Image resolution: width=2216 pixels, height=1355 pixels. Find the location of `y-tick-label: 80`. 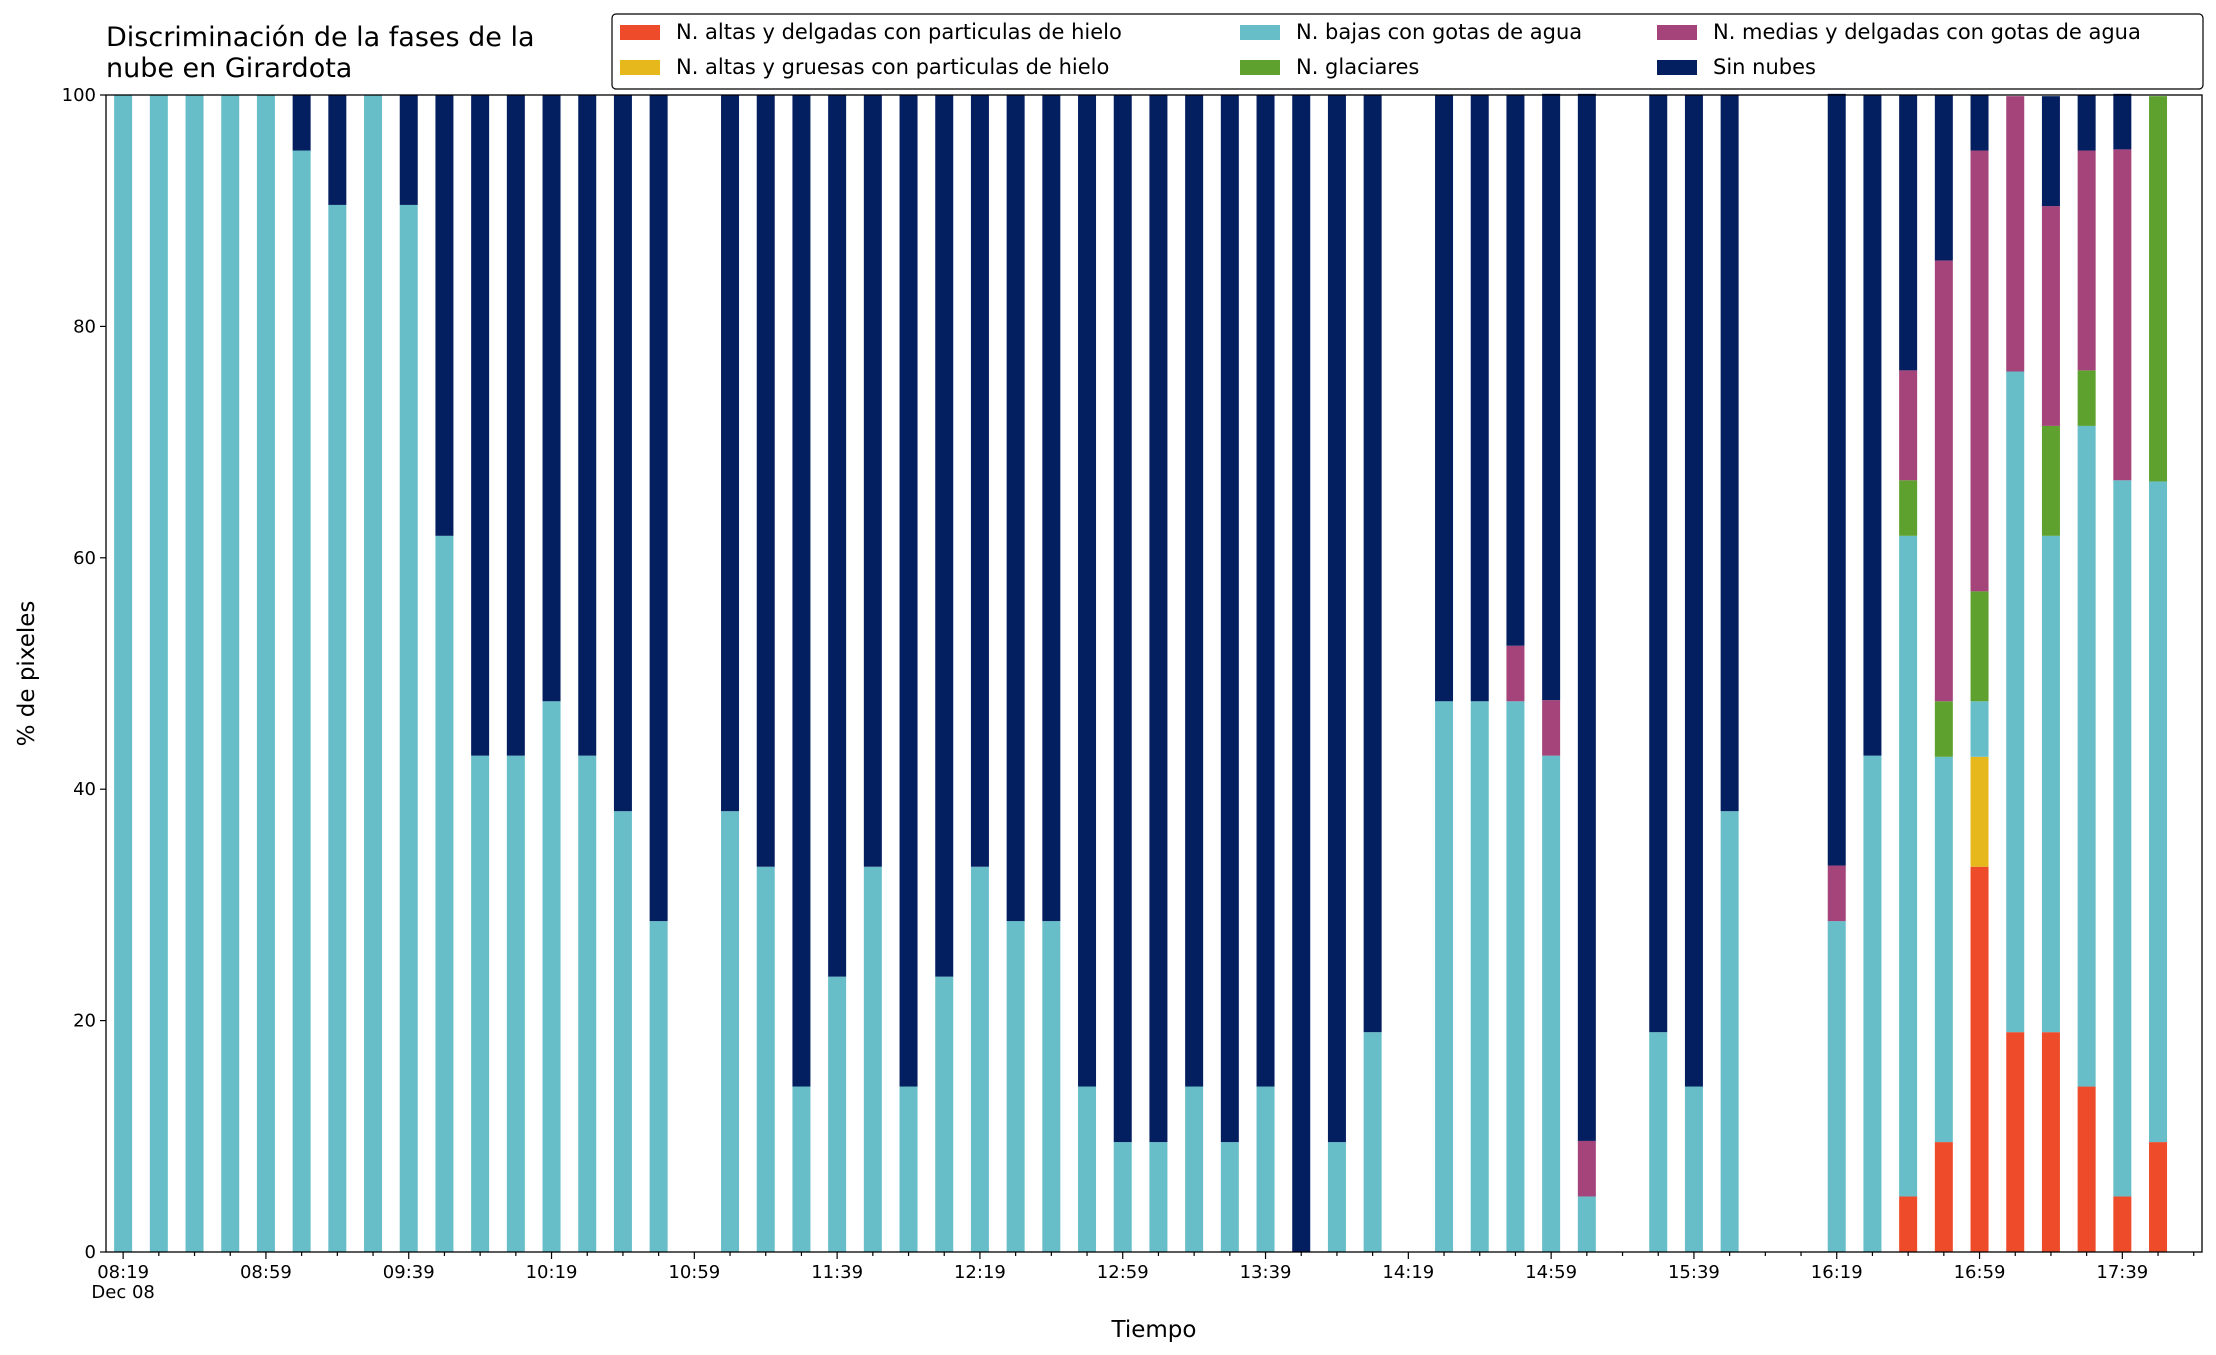

y-tick-label: 80 is located at coordinates (84, 326).